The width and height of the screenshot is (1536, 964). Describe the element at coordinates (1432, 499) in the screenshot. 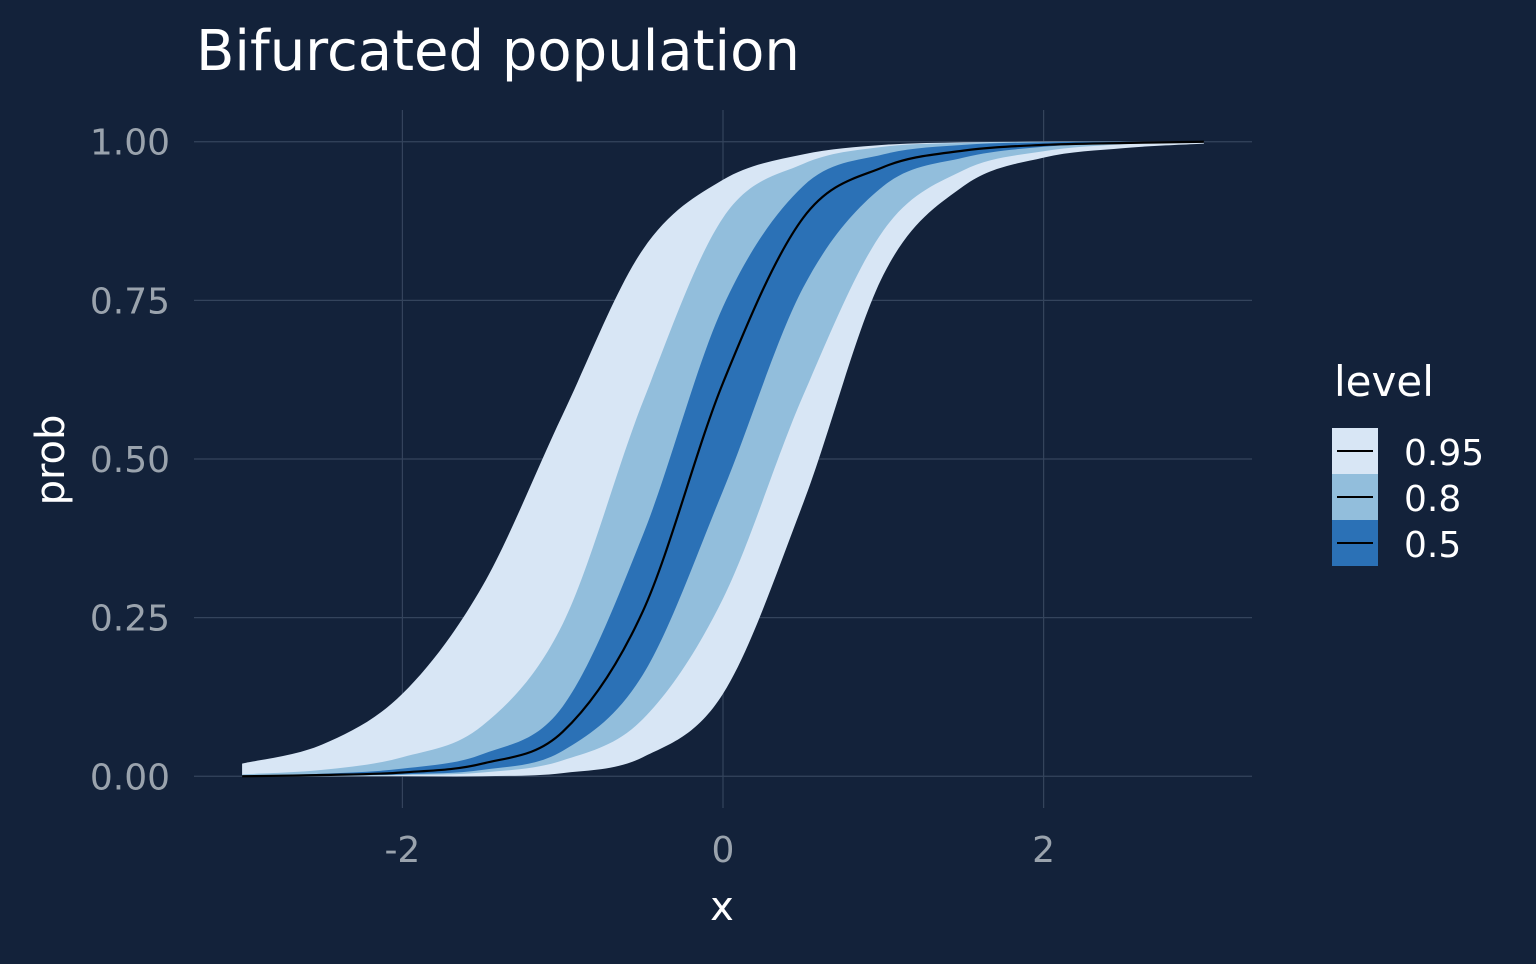

I see `legend-label: 0.8` at that location.